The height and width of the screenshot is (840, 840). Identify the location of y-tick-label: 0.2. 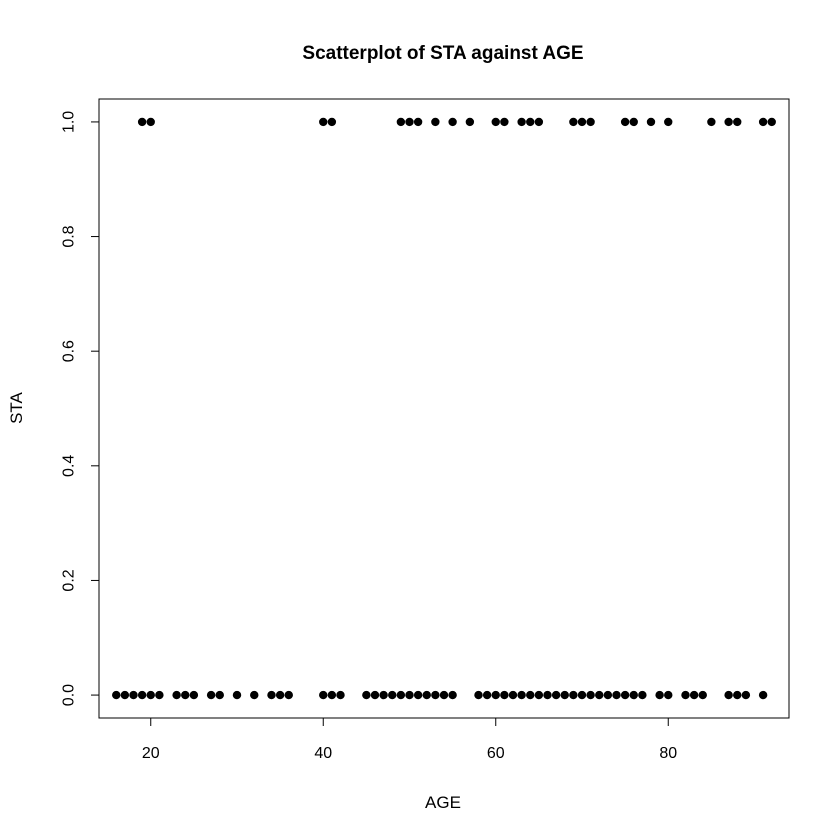
(69, 580).